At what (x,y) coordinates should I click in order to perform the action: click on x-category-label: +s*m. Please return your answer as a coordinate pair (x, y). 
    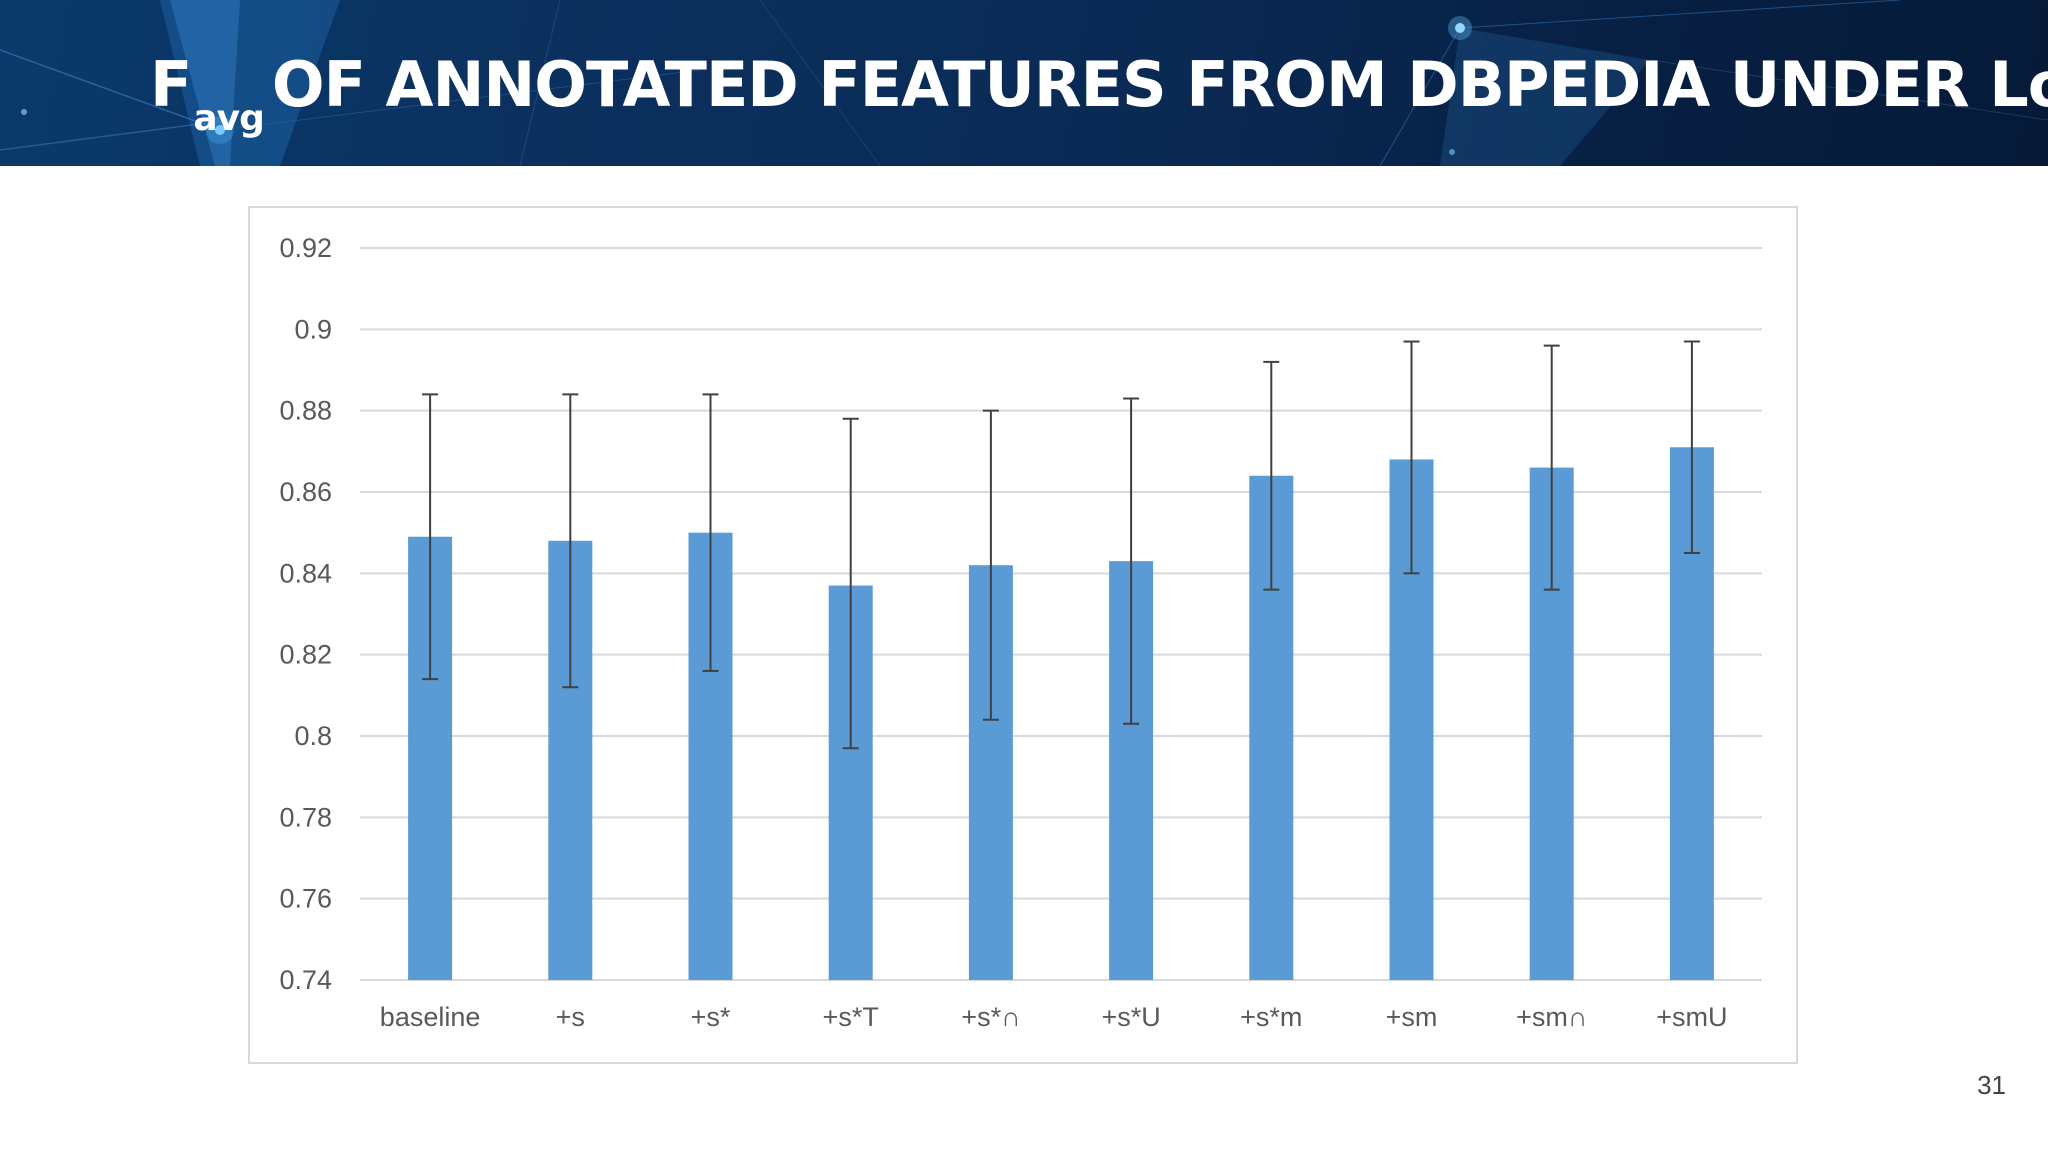
    Looking at the image, I should click on (1271, 1017).